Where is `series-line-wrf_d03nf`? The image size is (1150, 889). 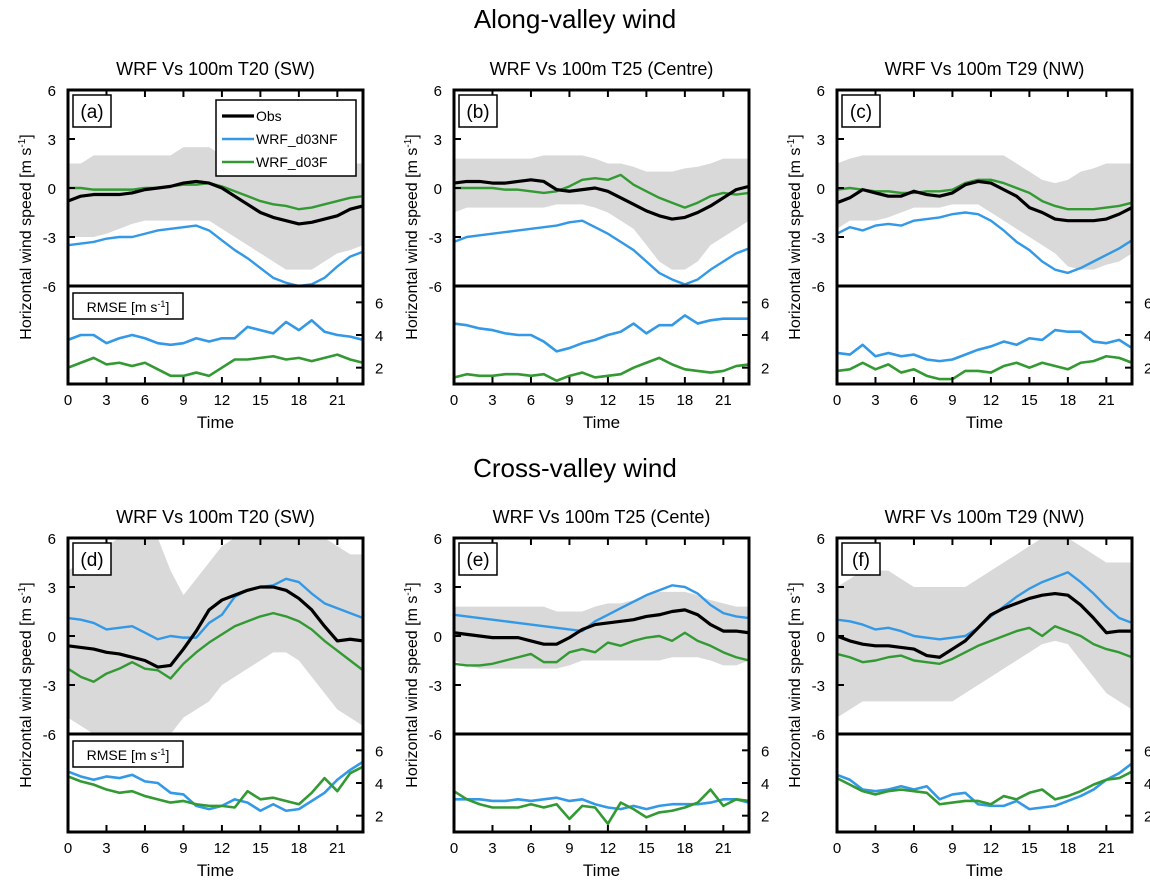 series-line-wrf_d03nf is located at coordinates (215, 609).